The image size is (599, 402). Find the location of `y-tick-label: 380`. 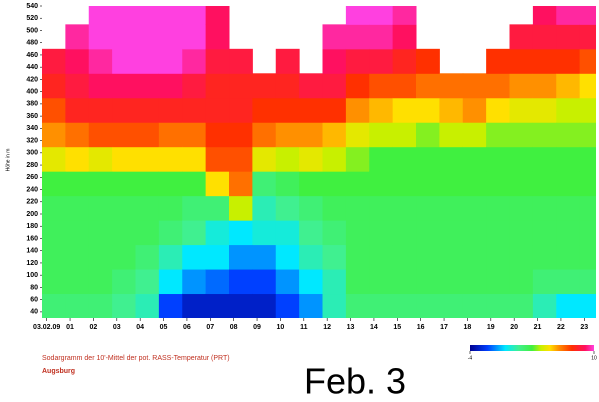

y-tick-label: 380 is located at coordinates (32, 104).